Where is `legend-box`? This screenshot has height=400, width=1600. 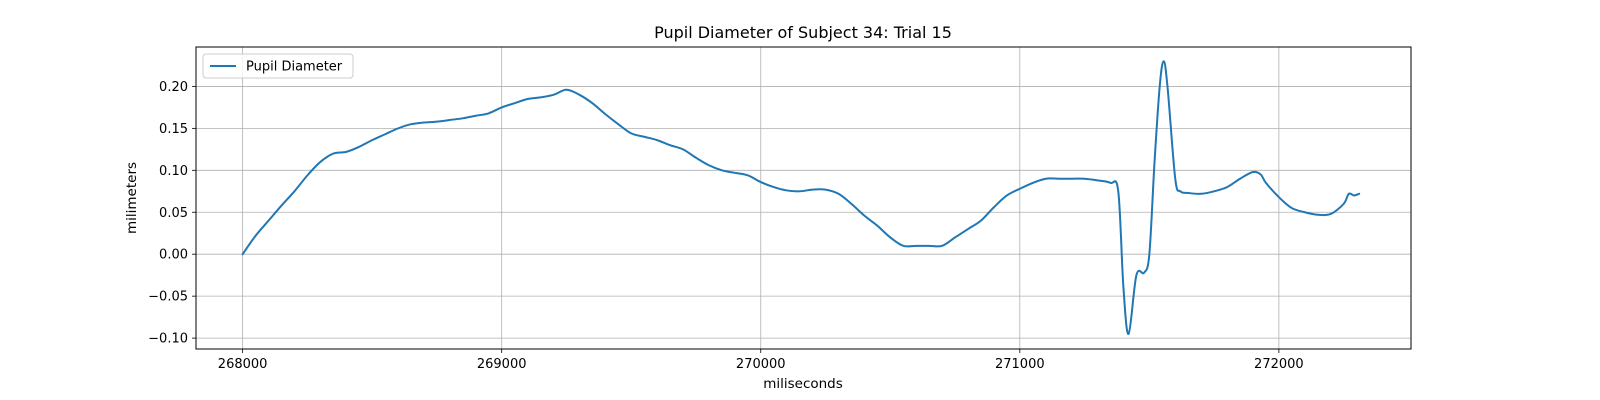
legend-box is located at coordinates (278, 66).